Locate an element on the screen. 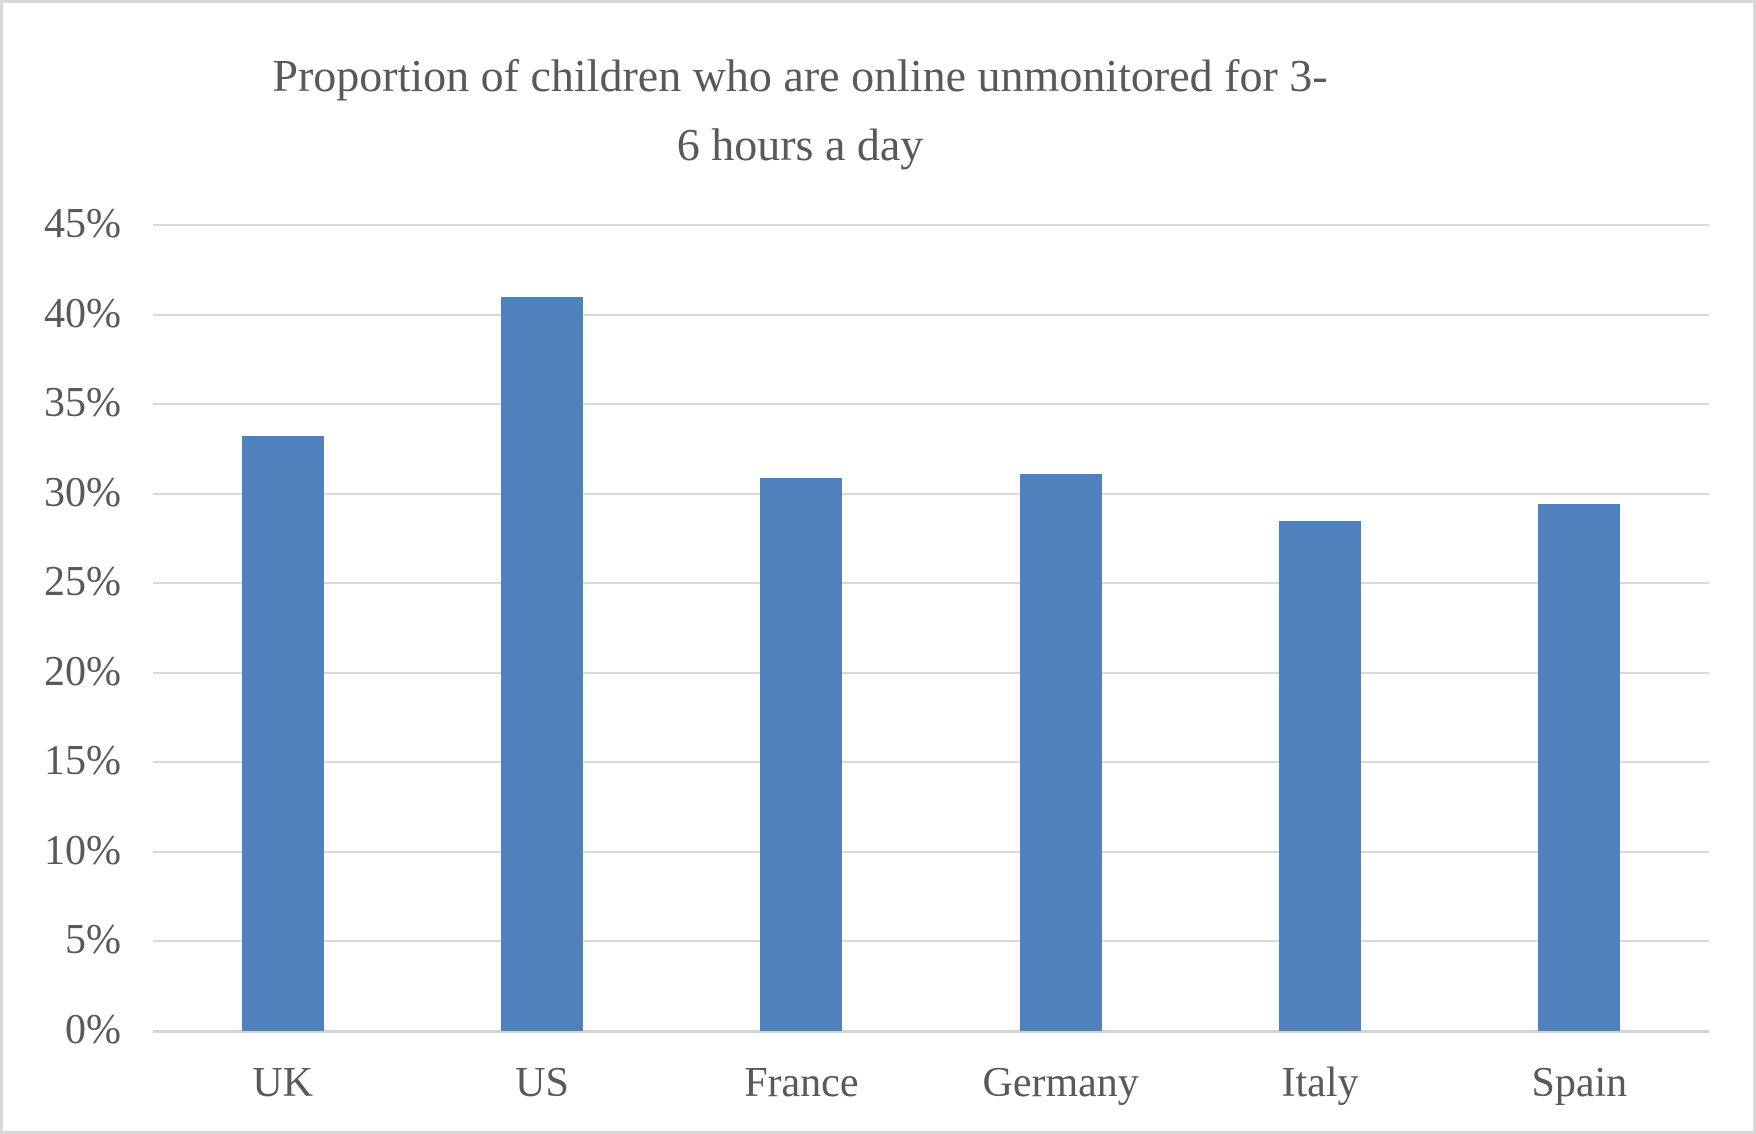 This screenshot has width=1756, height=1134. y-axis-tick-label: 45% is located at coordinates (82, 224).